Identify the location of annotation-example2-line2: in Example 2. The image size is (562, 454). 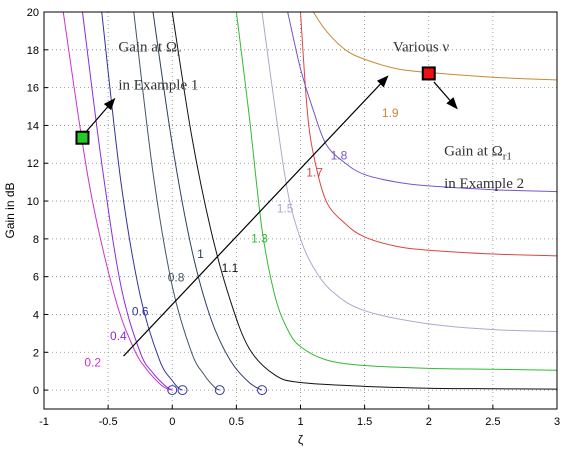
(484, 184).